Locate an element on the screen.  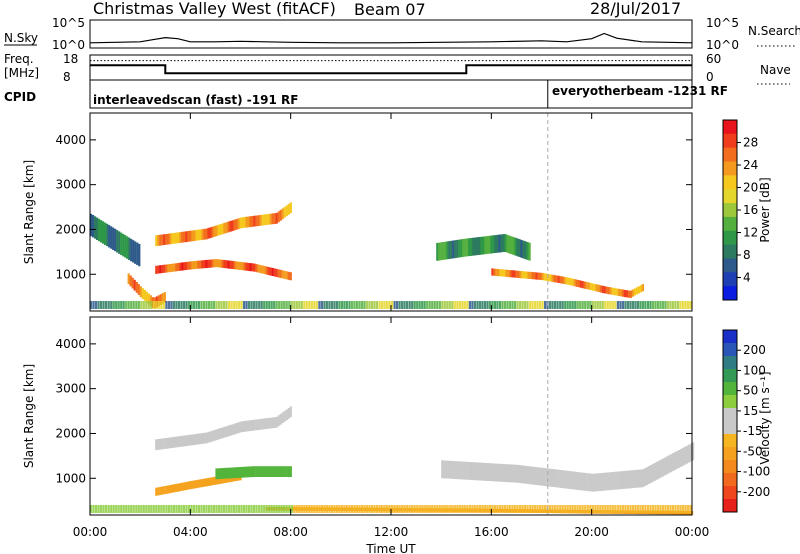
cpid-frame is located at coordinates (391, 94).